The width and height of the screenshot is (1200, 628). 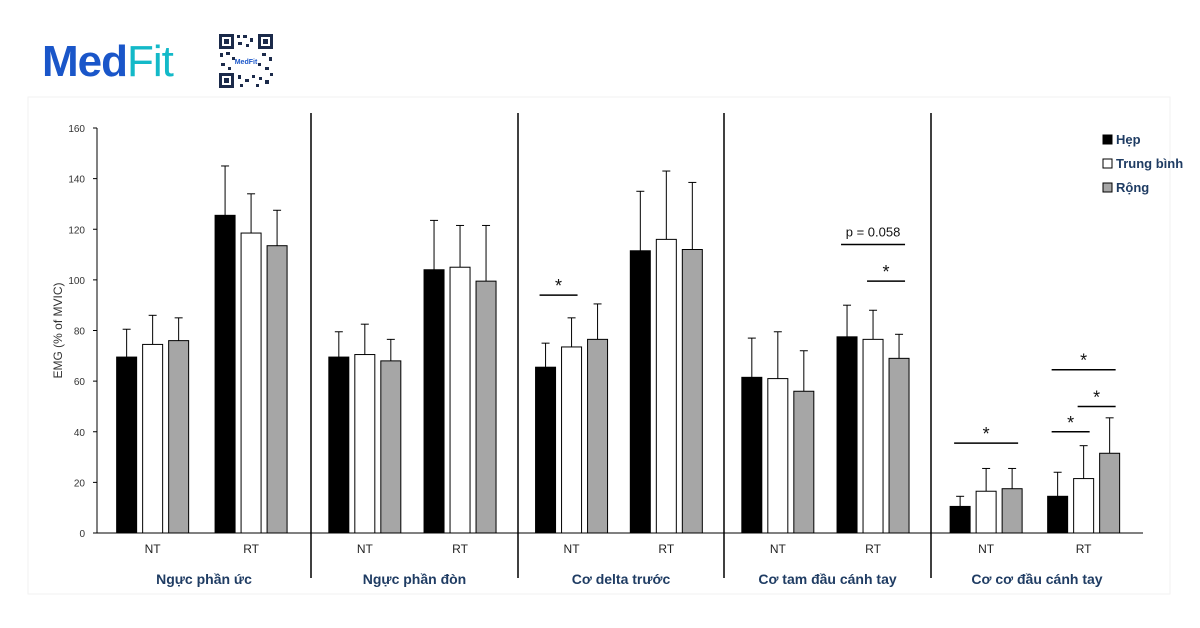 I want to click on y-tick-label: 120, so click(x=76, y=230).